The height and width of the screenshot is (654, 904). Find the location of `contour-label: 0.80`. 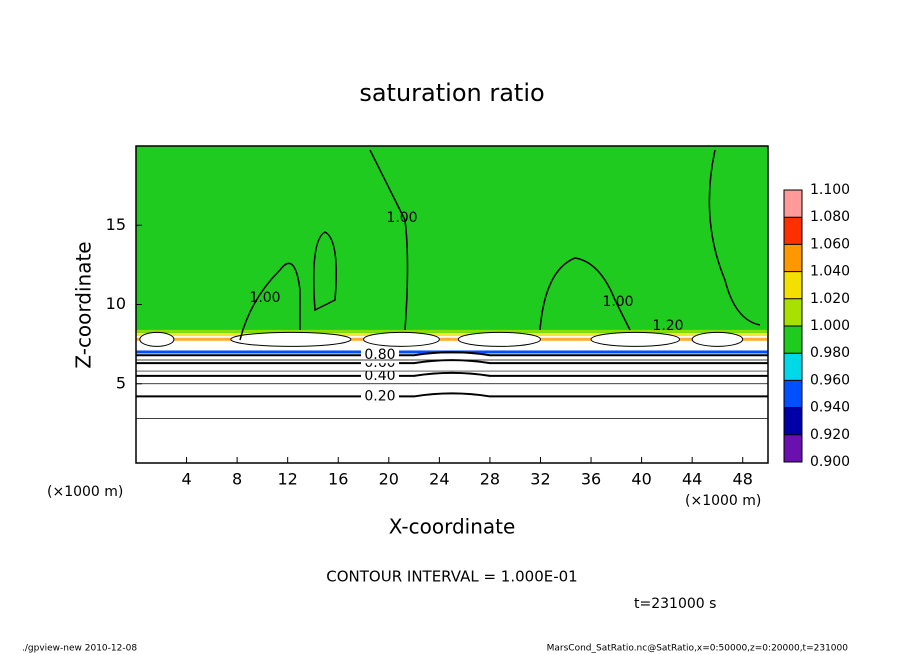

contour-label: 0.80 is located at coordinates (379, 355).